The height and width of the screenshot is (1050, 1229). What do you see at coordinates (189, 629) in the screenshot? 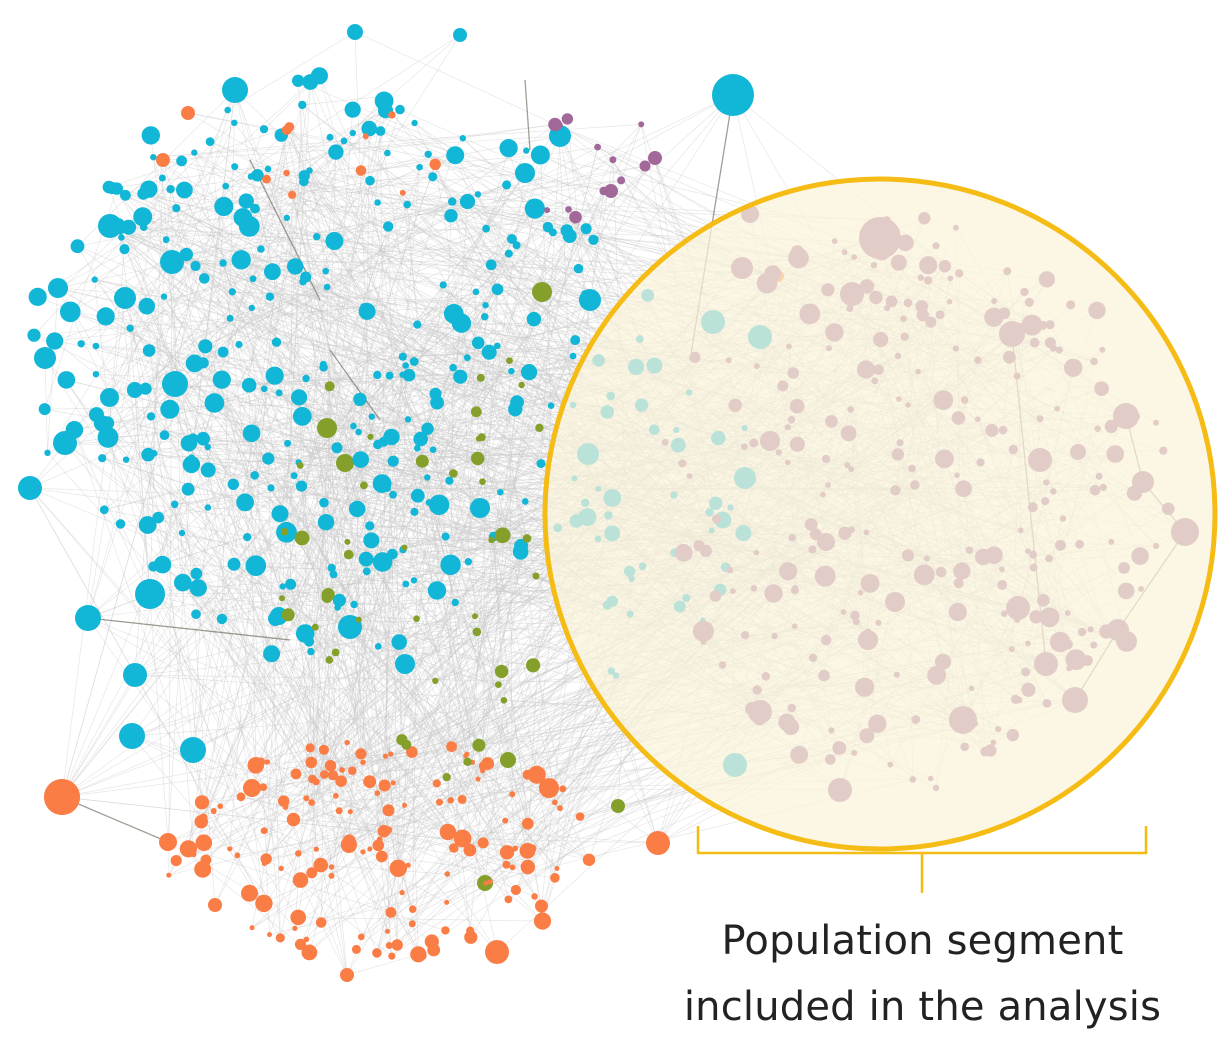
I see `network-edge-strong` at bounding box center [189, 629].